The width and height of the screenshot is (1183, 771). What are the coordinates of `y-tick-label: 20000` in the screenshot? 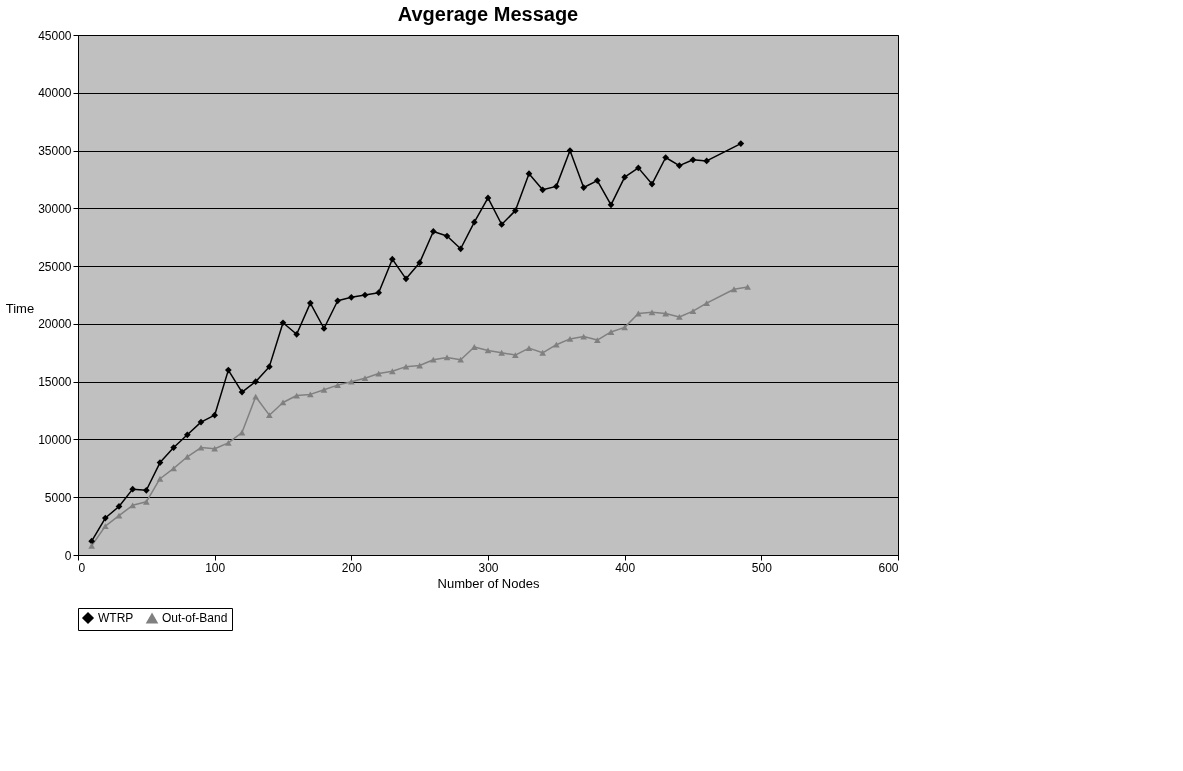 It's located at (55, 324).